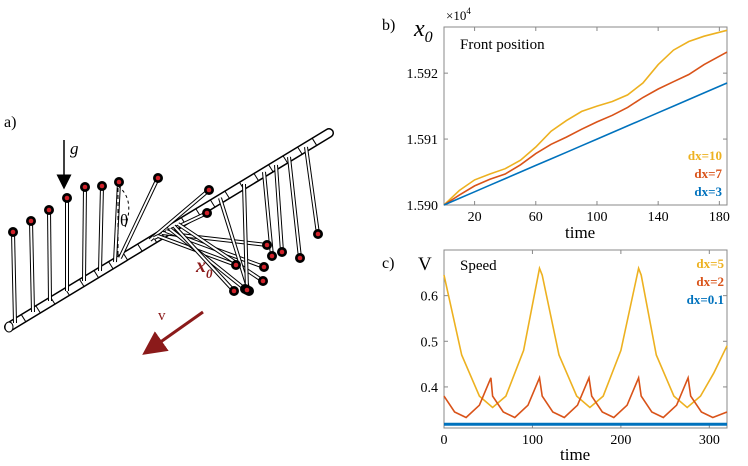  Describe the element at coordinates (658, 217) in the screenshot. I see `x-tick-label: 140` at that location.